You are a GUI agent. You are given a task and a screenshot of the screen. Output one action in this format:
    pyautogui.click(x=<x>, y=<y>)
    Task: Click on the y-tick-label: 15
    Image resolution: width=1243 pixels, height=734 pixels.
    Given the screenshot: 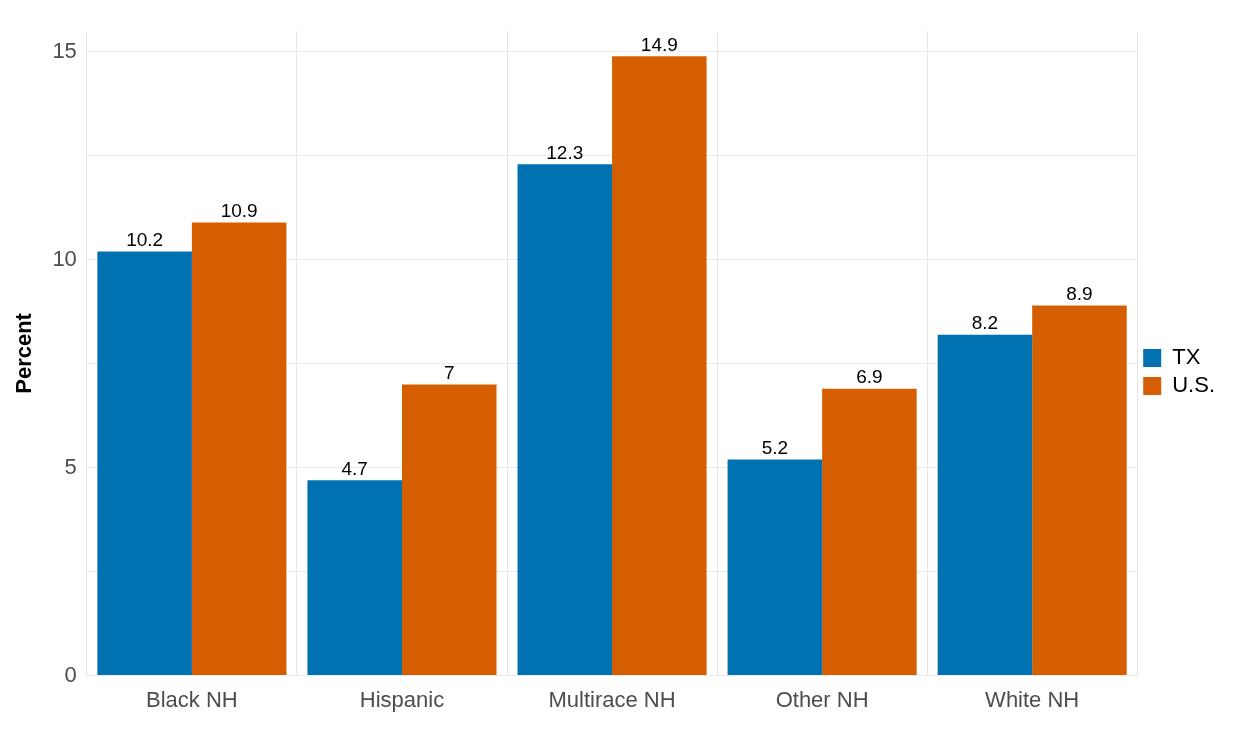 What is the action you would take?
    pyautogui.click(x=64, y=51)
    